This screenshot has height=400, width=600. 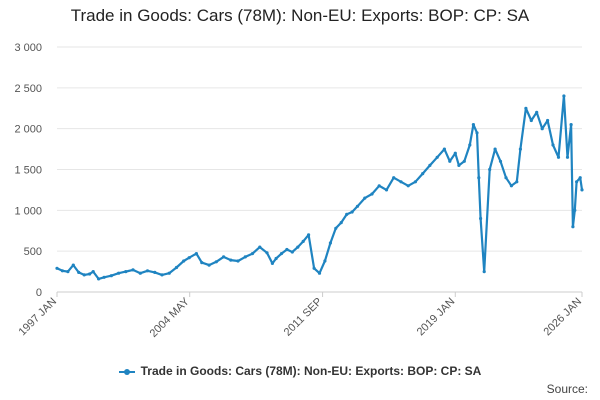 What do you see at coordinates (562, 317) in the screenshot?
I see `x-tick-label: 2026 JAN` at bounding box center [562, 317].